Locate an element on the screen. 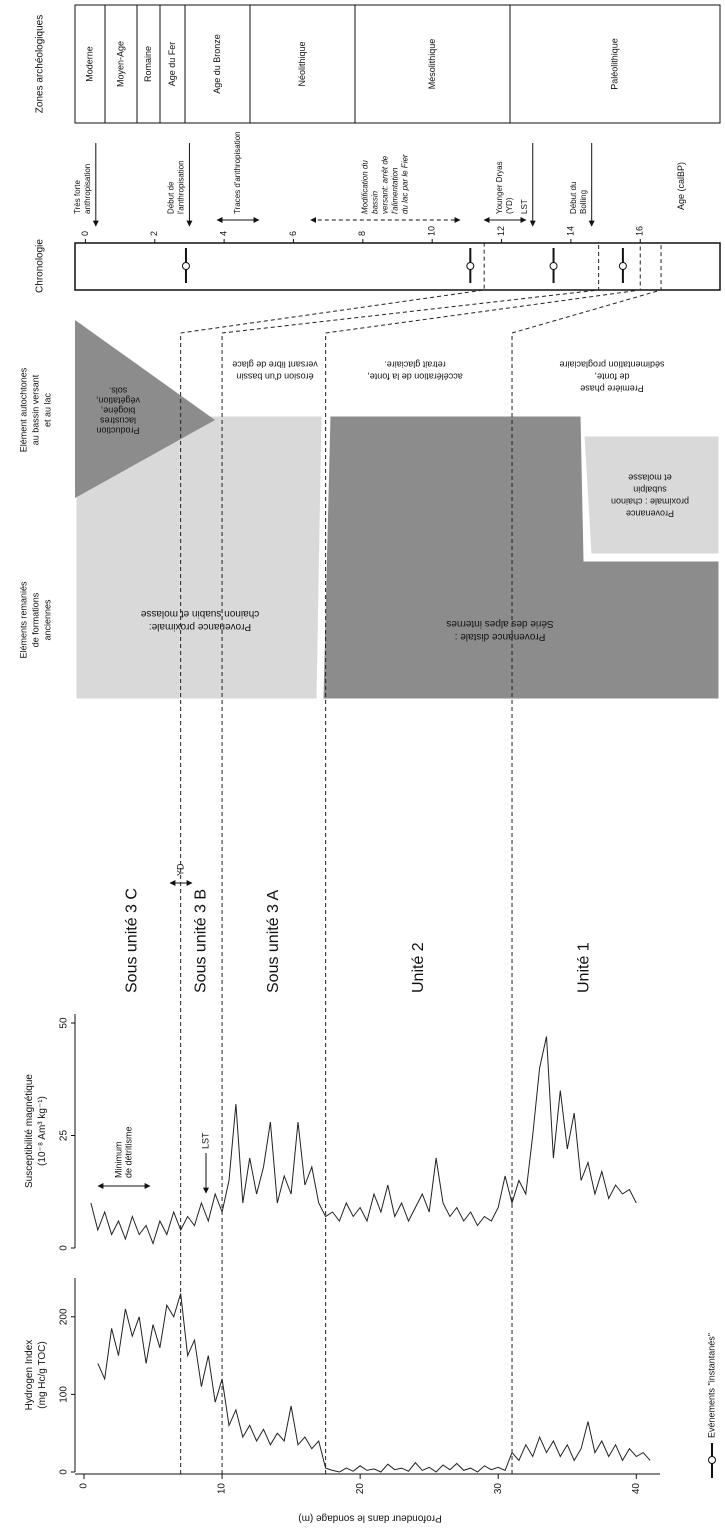  age-tick-label: 6 is located at coordinates (293, 233).